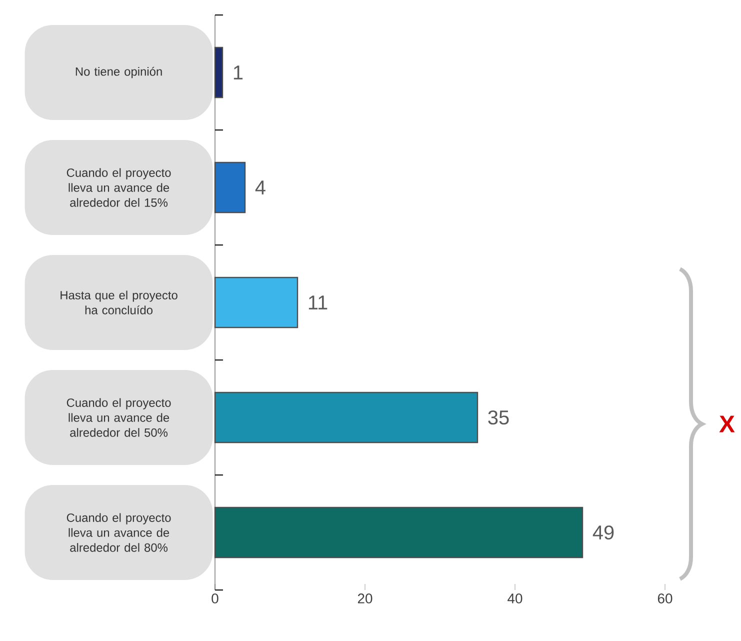  I want to click on x-tick-label: 60, so click(665, 599).